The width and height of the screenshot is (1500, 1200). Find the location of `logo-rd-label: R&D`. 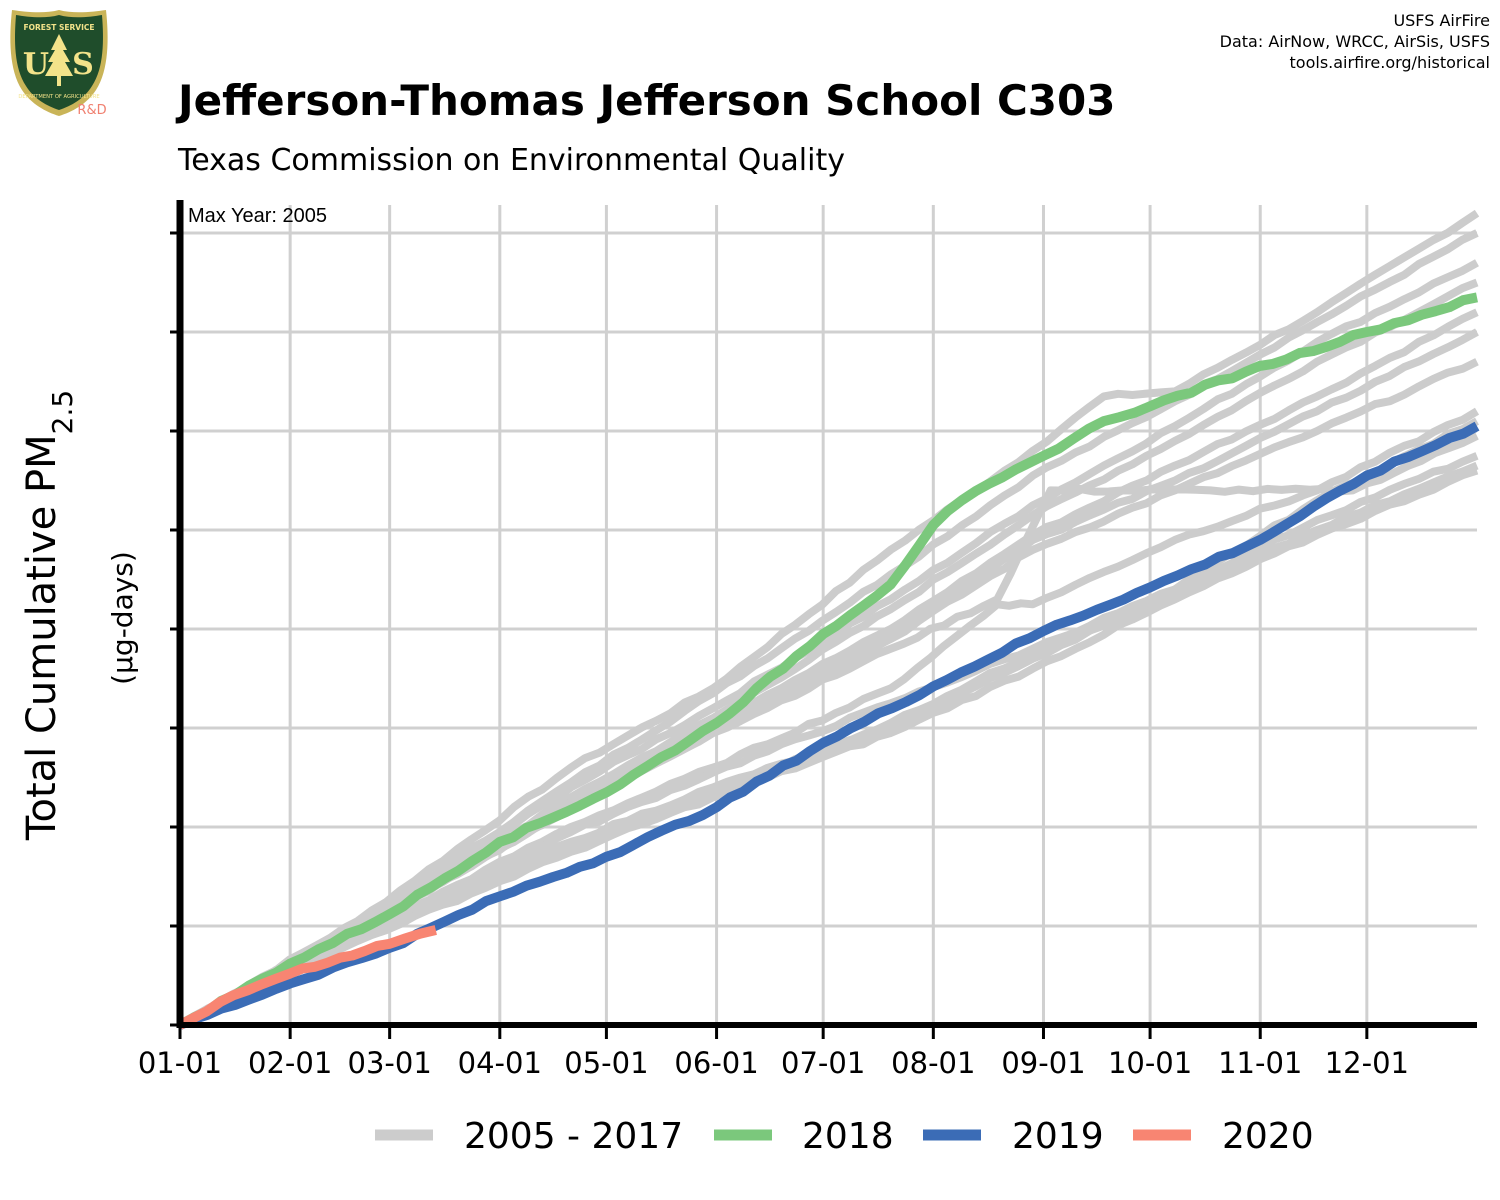

logo-rd-label: R&D is located at coordinates (91, 110).